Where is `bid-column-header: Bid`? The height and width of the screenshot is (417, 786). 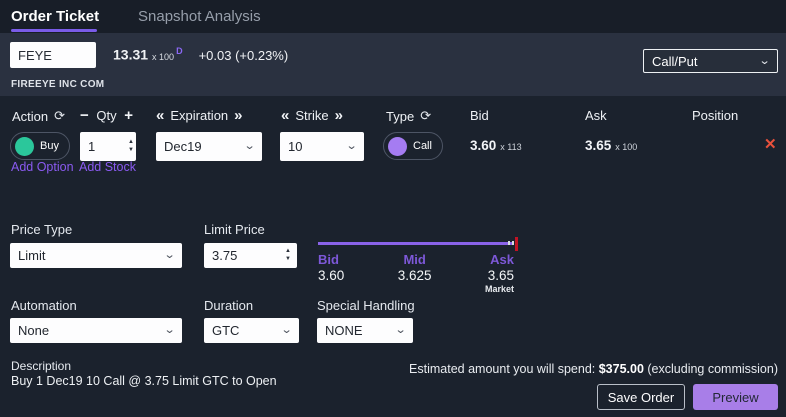 bid-column-header: Bid is located at coordinates (479, 115).